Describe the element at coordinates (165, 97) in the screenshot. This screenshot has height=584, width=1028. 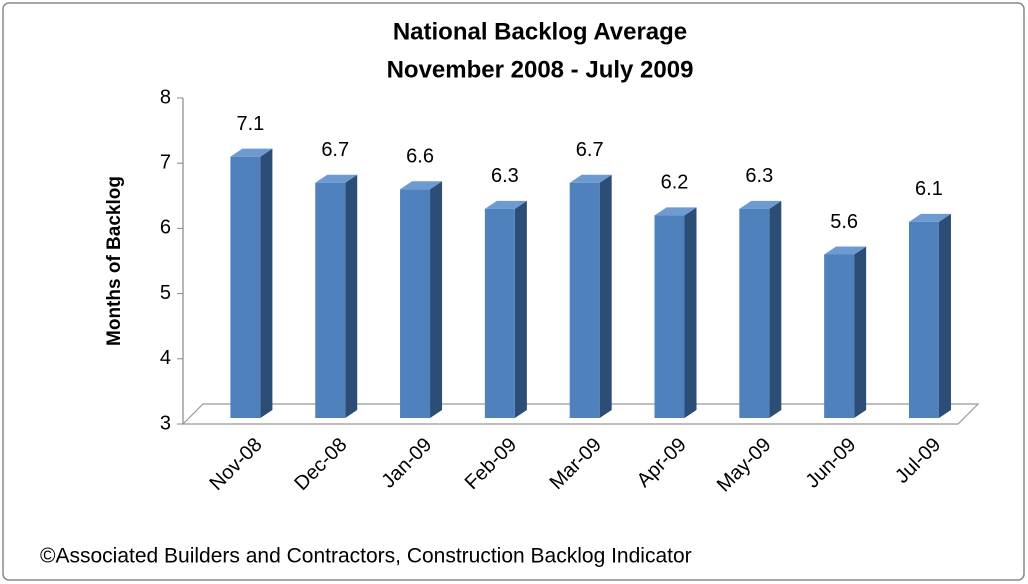
I see `y-tick-label: 8` at that location.